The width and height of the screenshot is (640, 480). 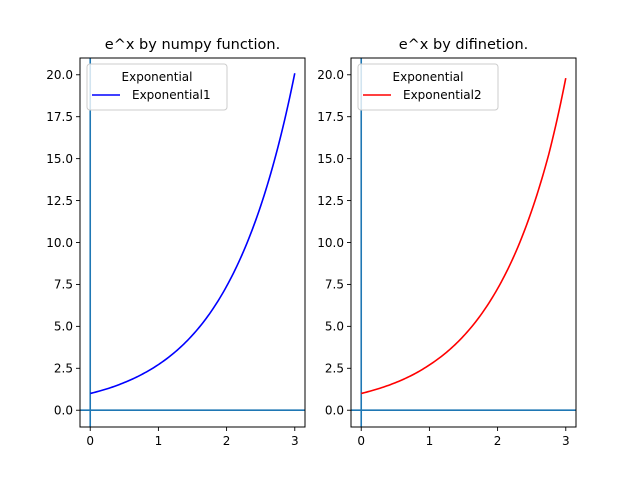 I want to click on legend-entry-label: Exponential2, so click(x=442, y=95).